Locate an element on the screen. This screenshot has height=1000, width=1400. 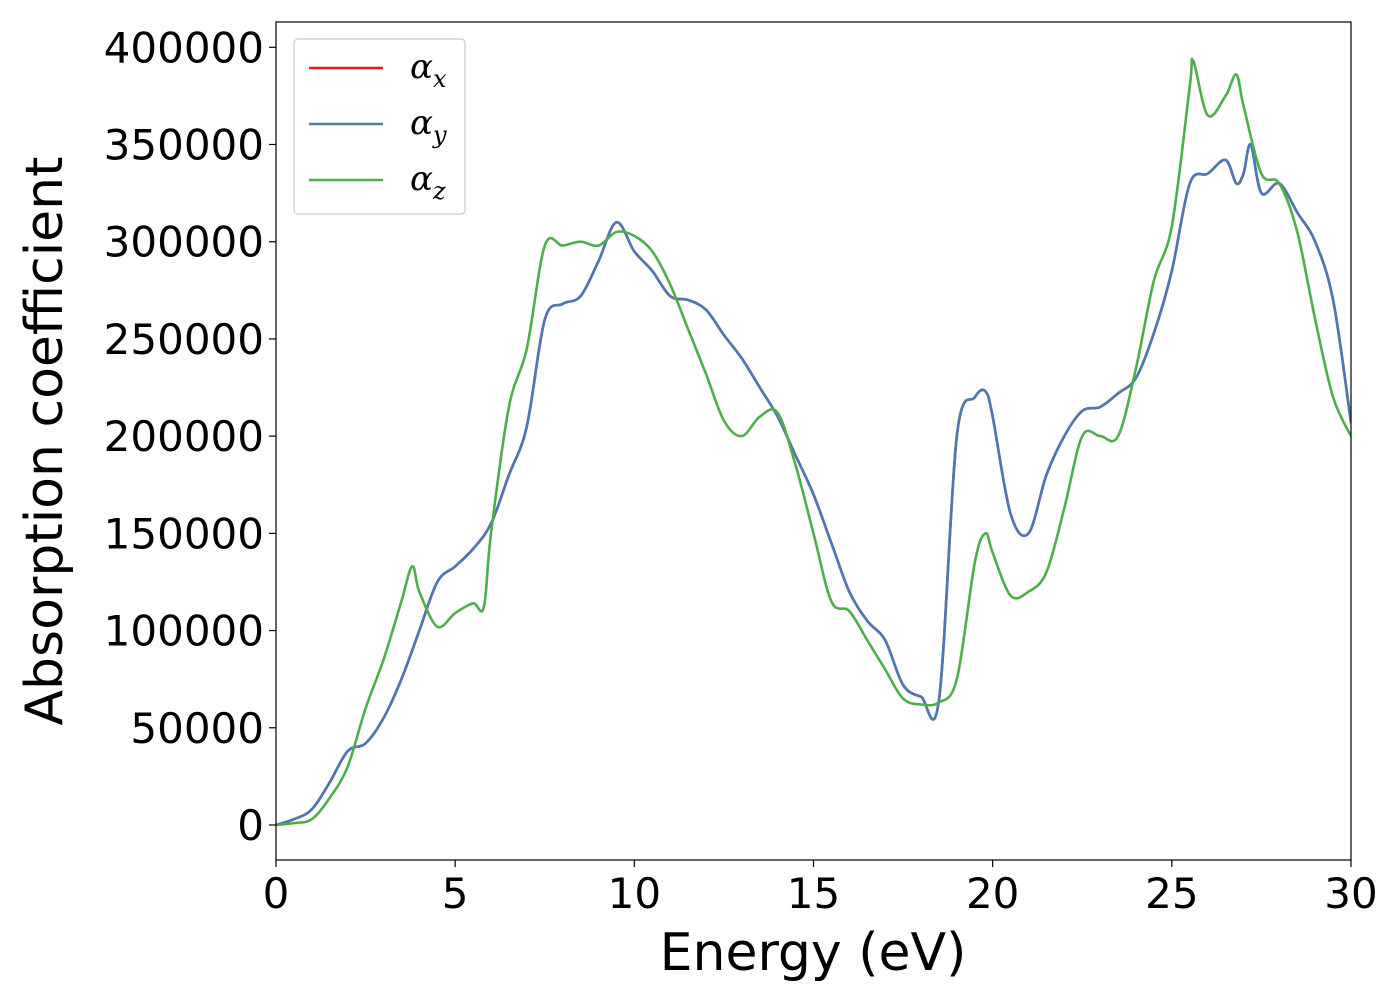
y-tick-label: 100000 is located at coordinates (184, 631).